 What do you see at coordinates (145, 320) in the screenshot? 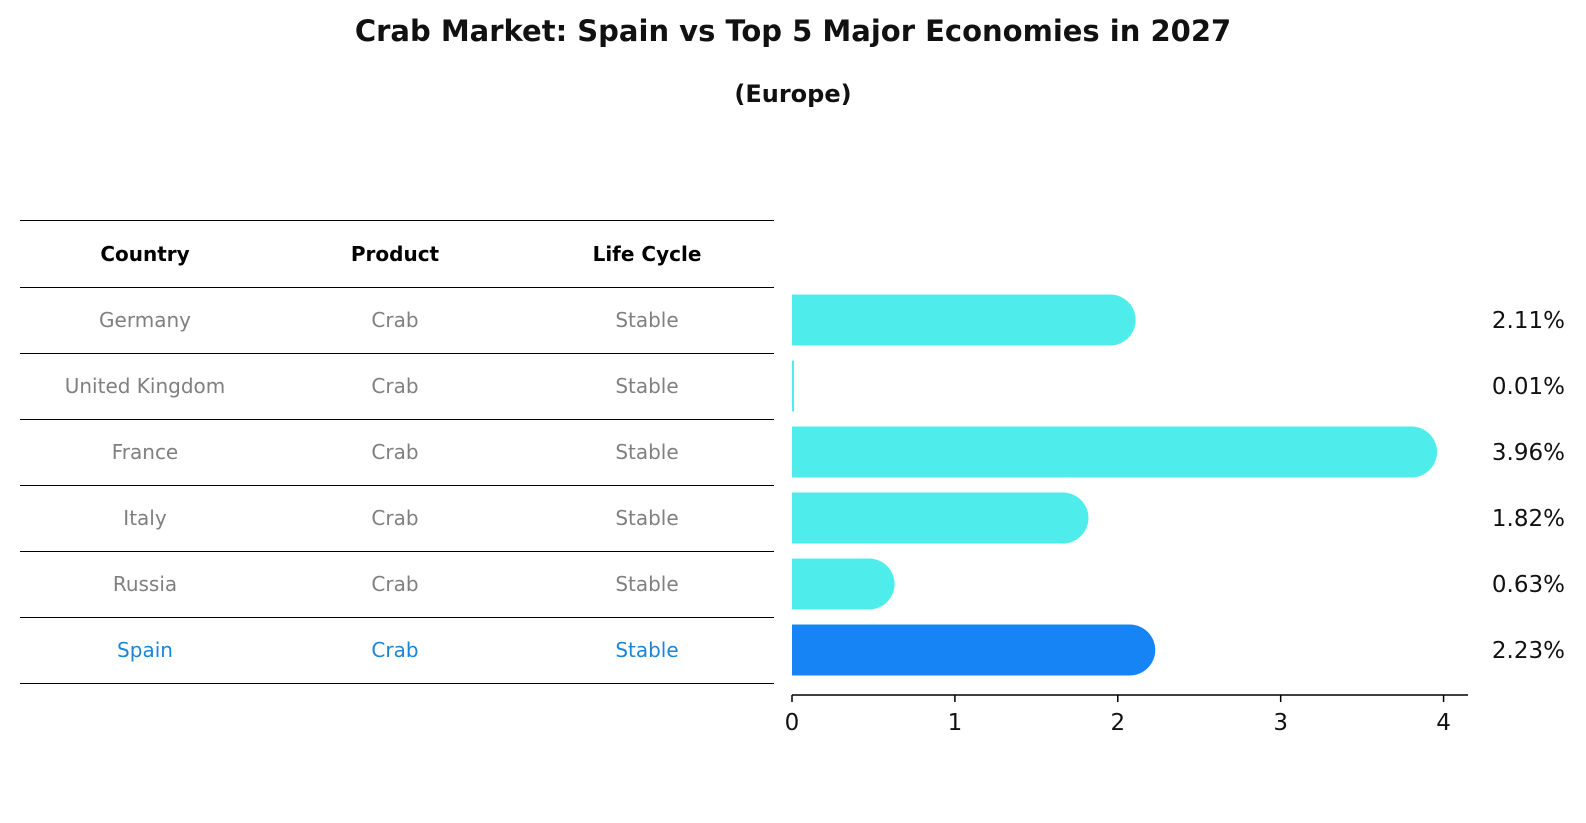
I see `country-cell: Germany` at bounding box center [145, 320].